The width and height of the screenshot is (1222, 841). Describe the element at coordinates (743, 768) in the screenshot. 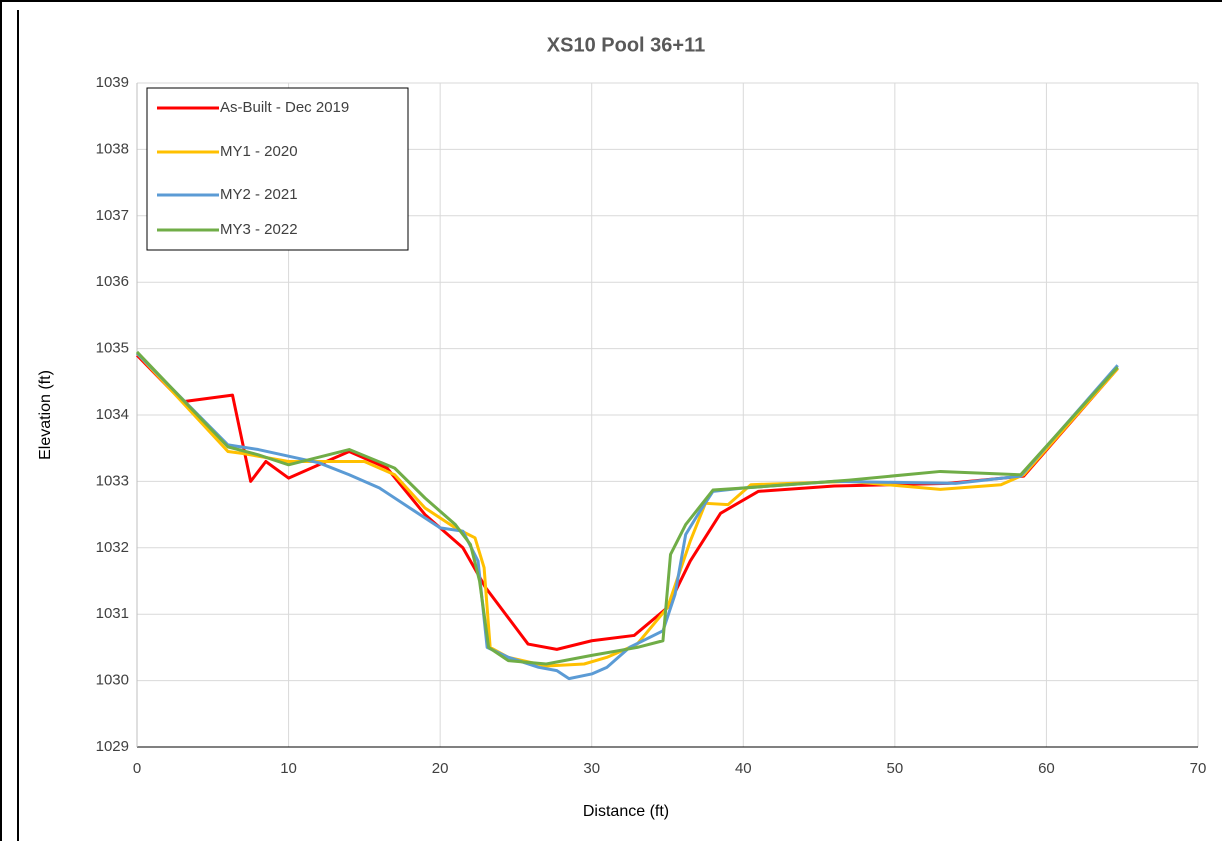

I see `x-tick-label: 40` at that location.